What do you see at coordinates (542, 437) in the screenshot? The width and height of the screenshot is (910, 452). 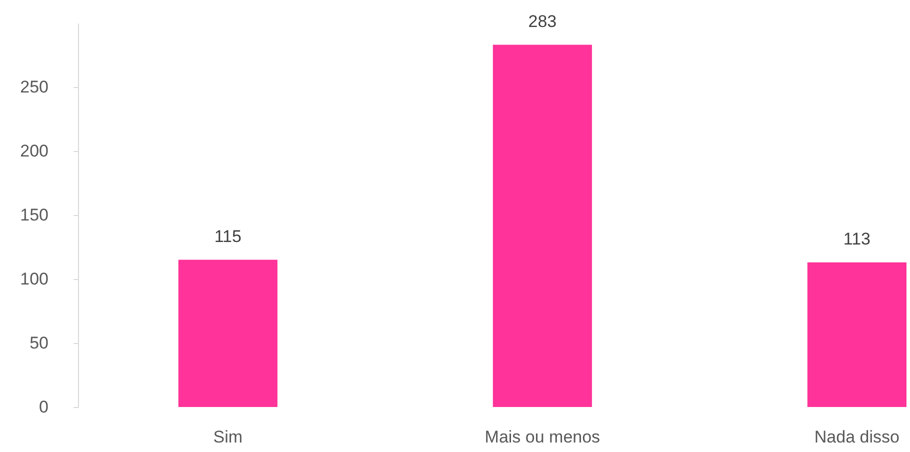 I see `x-tick-label: Mais ou menos` at bounding box center [542, 437].